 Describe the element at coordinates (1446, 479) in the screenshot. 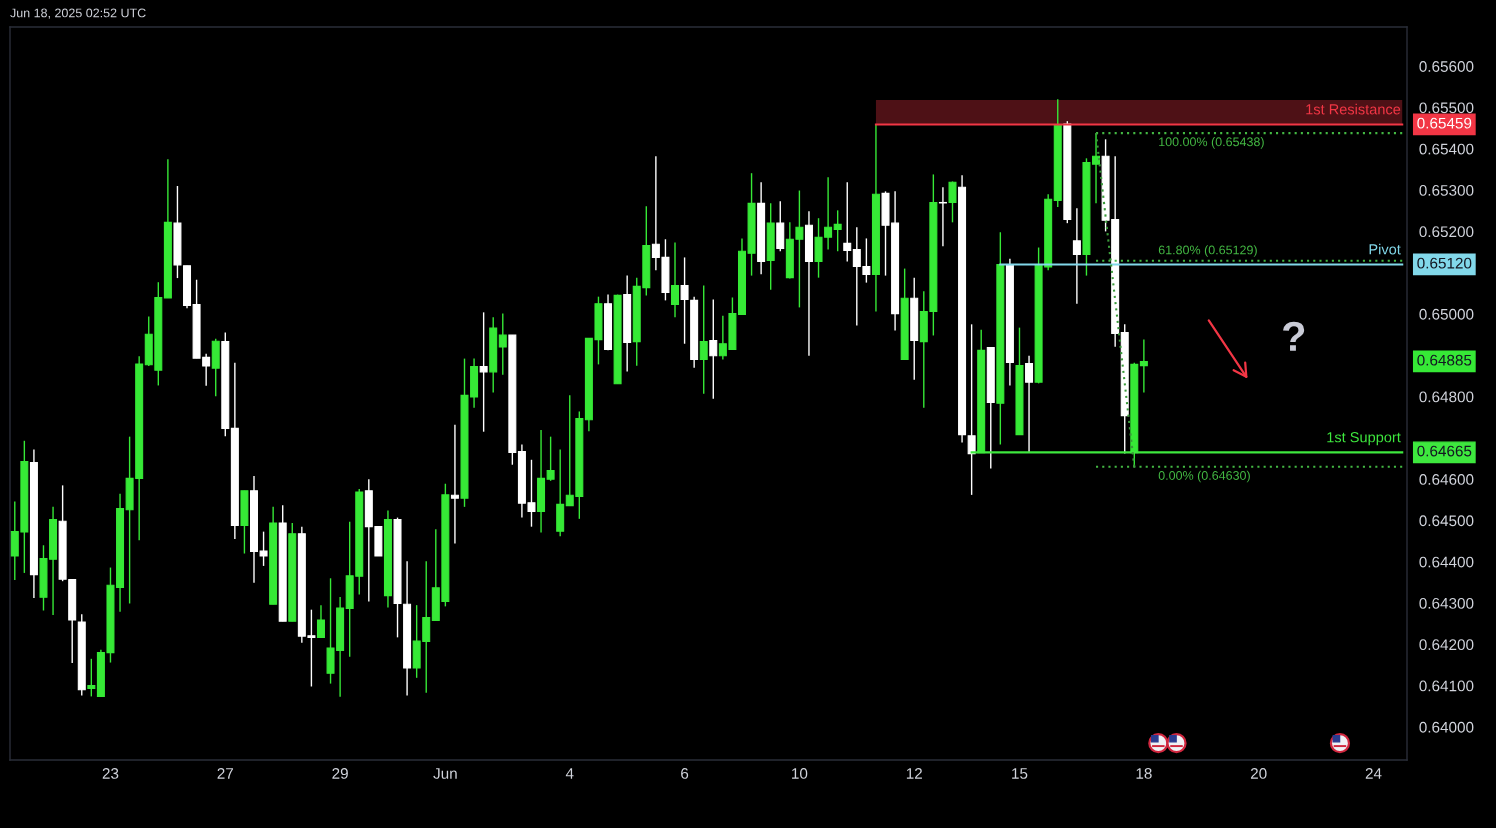

I see `y-tick-label: 0.64600` at that location.